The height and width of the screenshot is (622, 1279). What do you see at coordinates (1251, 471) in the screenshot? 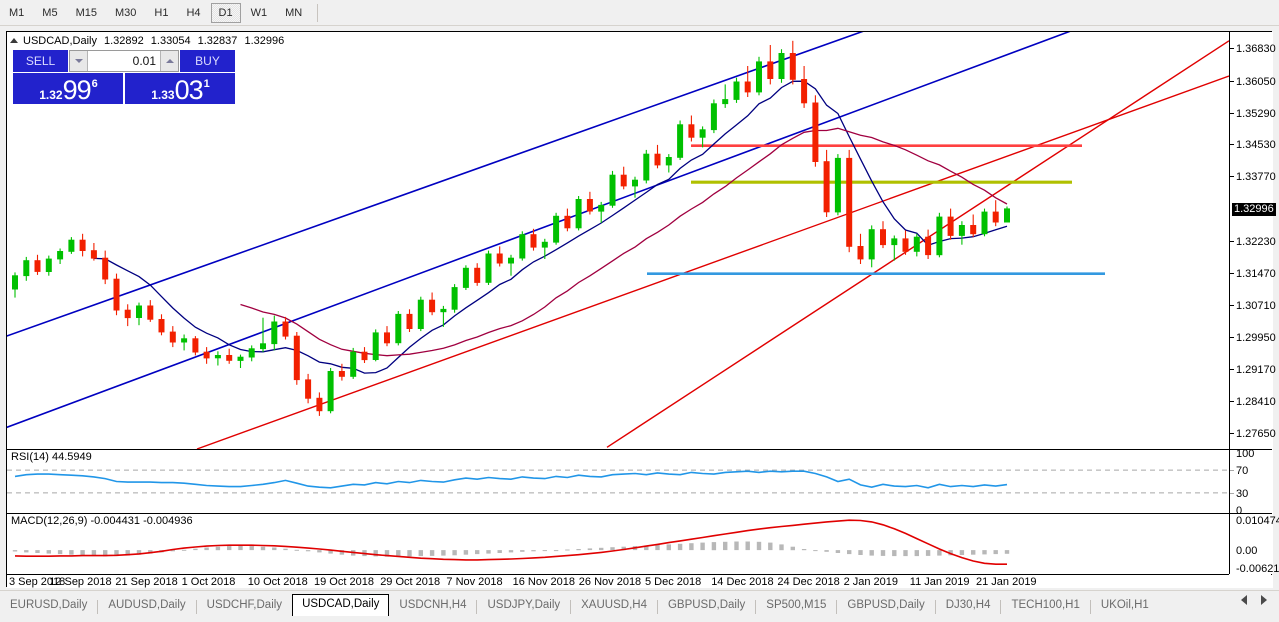
I see `rsi-tick: 70` at bounding box center [1251, 471].